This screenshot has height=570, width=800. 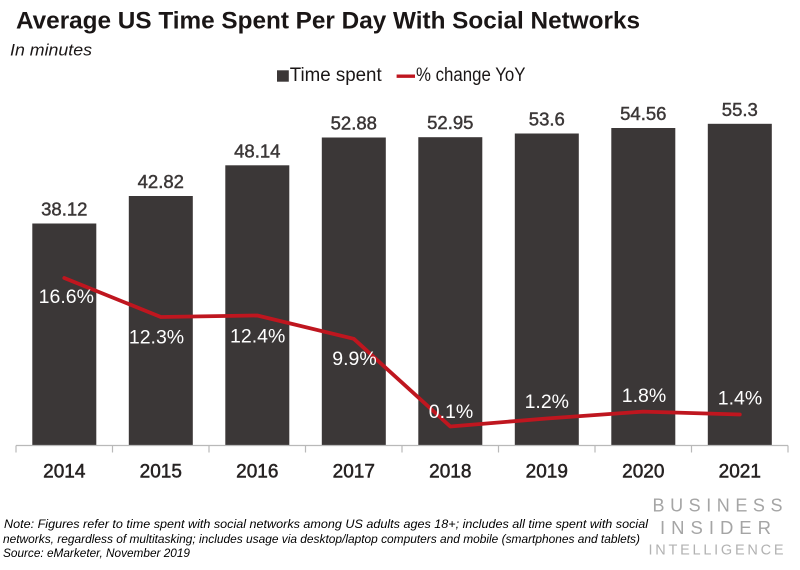 I want to click on svg-text: 54.56, so click(x=643, y=113).